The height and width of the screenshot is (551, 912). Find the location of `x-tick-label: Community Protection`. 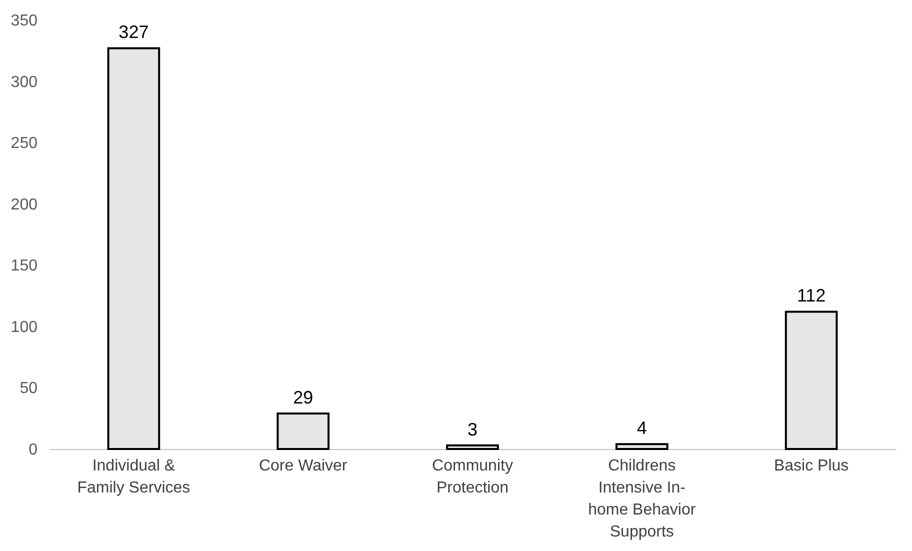

x-tick-label: Community Protection is located at coordinates (472, 477).